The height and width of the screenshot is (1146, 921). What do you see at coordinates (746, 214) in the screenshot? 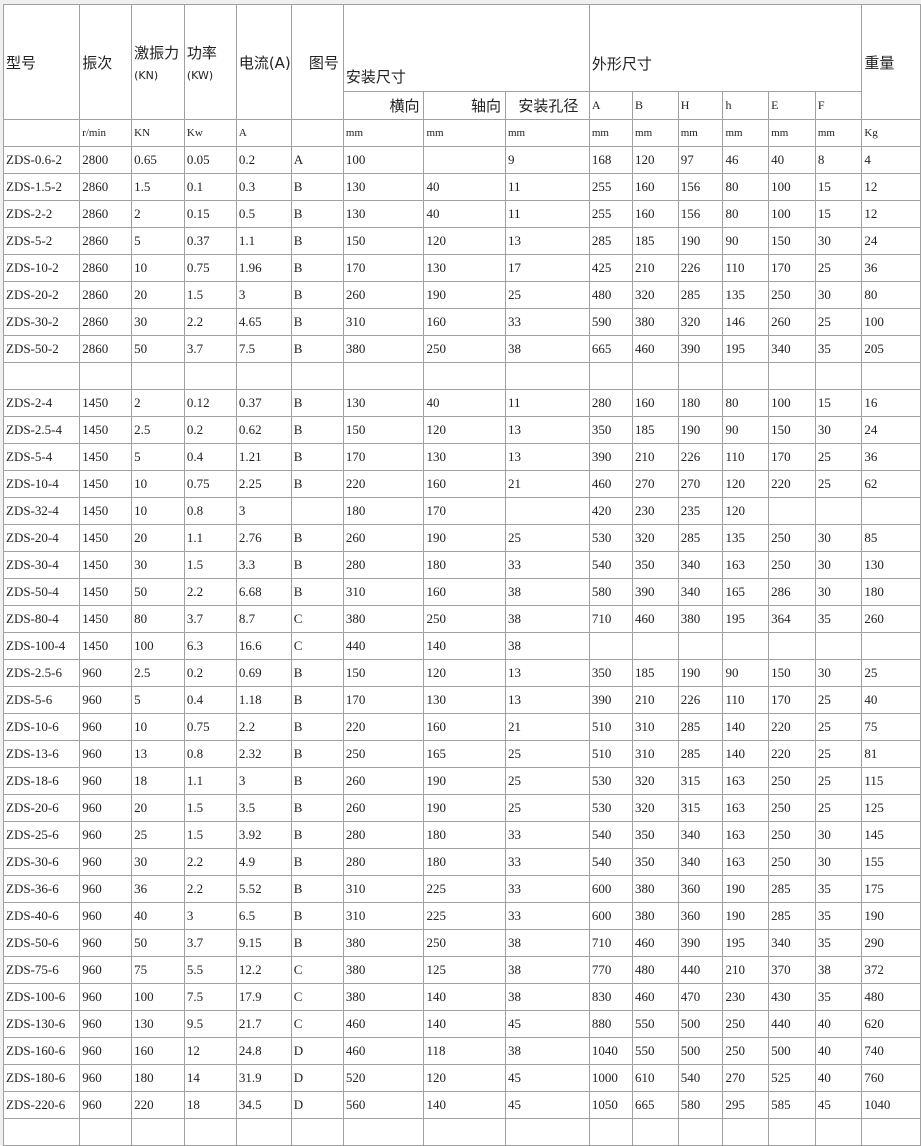
I see `table-cell: 80` at bounding box center [746, 214].